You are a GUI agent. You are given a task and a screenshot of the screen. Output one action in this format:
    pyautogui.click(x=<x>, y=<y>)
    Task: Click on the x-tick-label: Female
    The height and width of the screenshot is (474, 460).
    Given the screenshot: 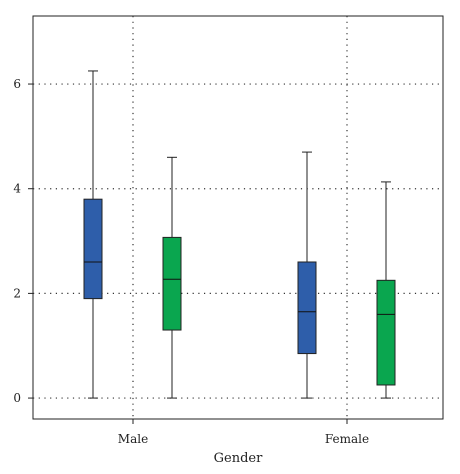 What is the action you would take?
    pyautogui.click(x=347, y=439)
    